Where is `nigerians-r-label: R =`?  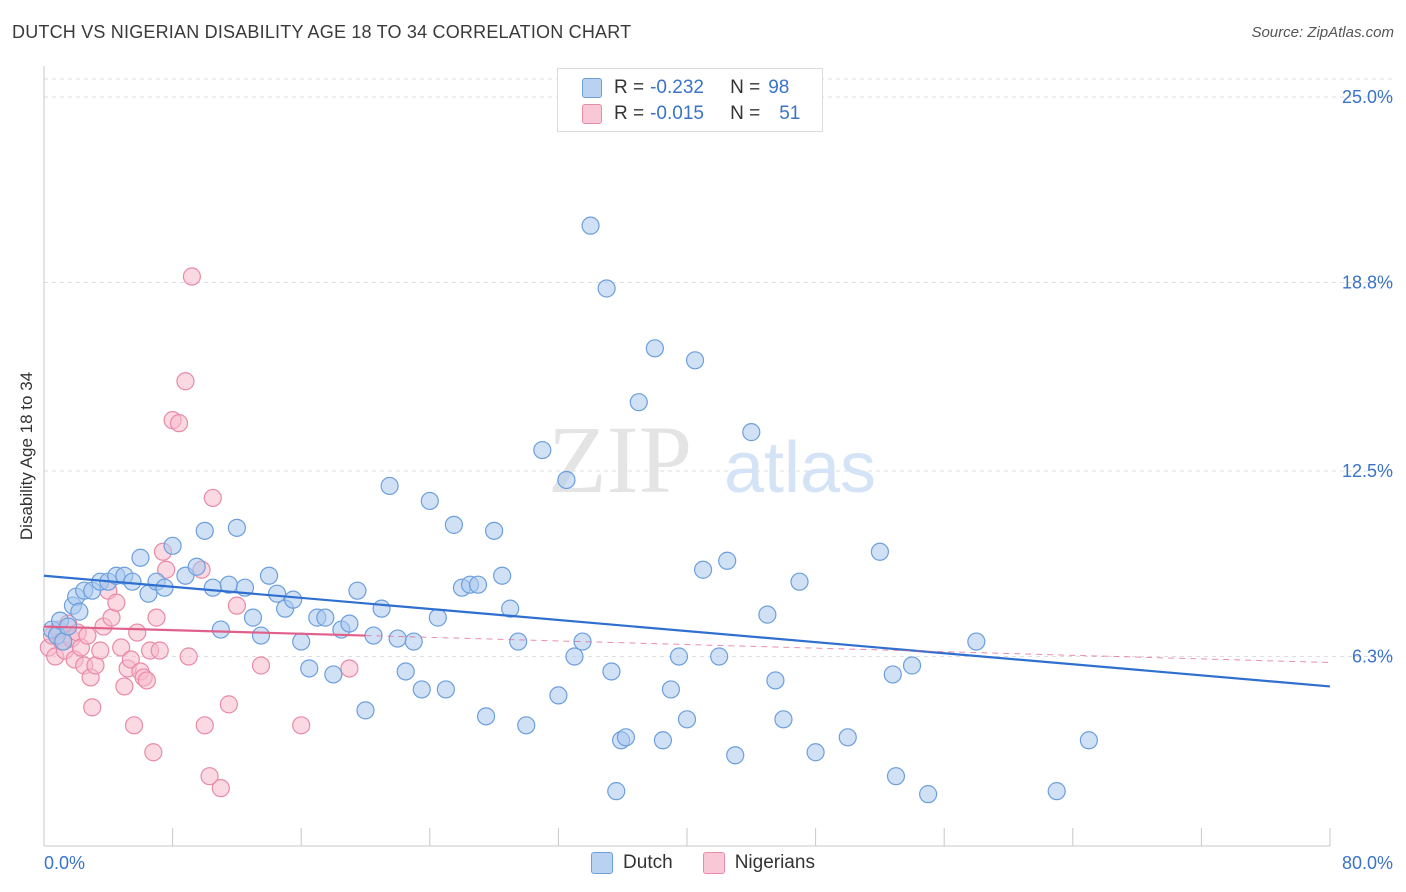
nigerians-r-label: R = is located at coordinates (629, 113).